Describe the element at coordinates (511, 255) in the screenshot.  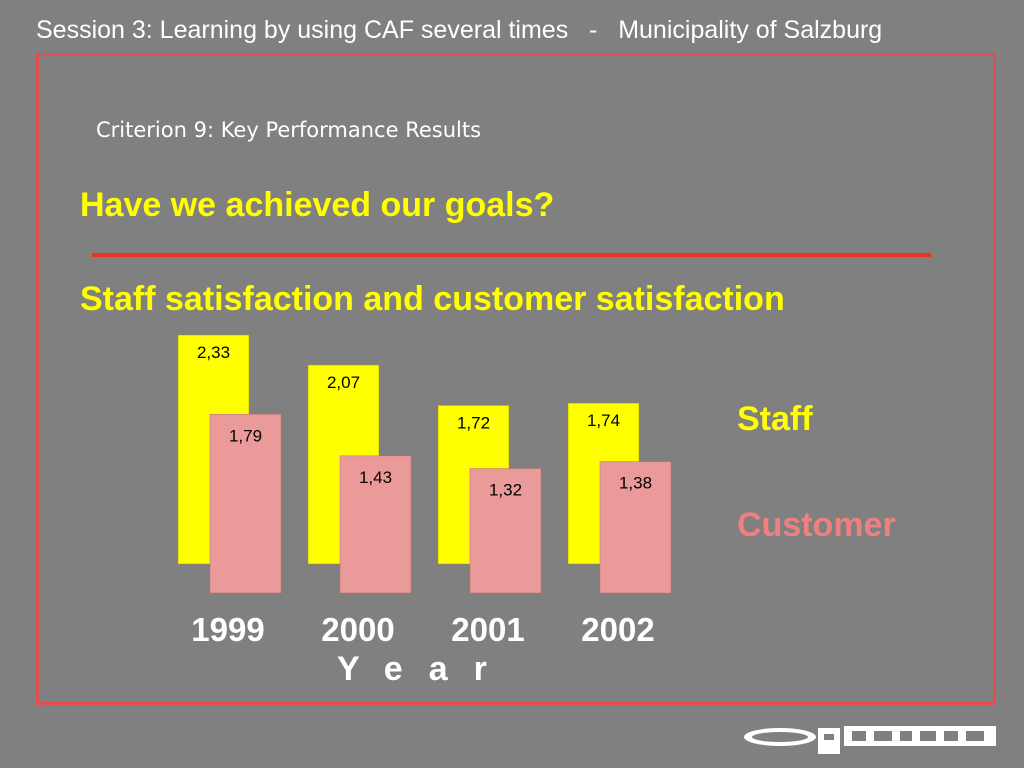
I see `divider-line` at that location.